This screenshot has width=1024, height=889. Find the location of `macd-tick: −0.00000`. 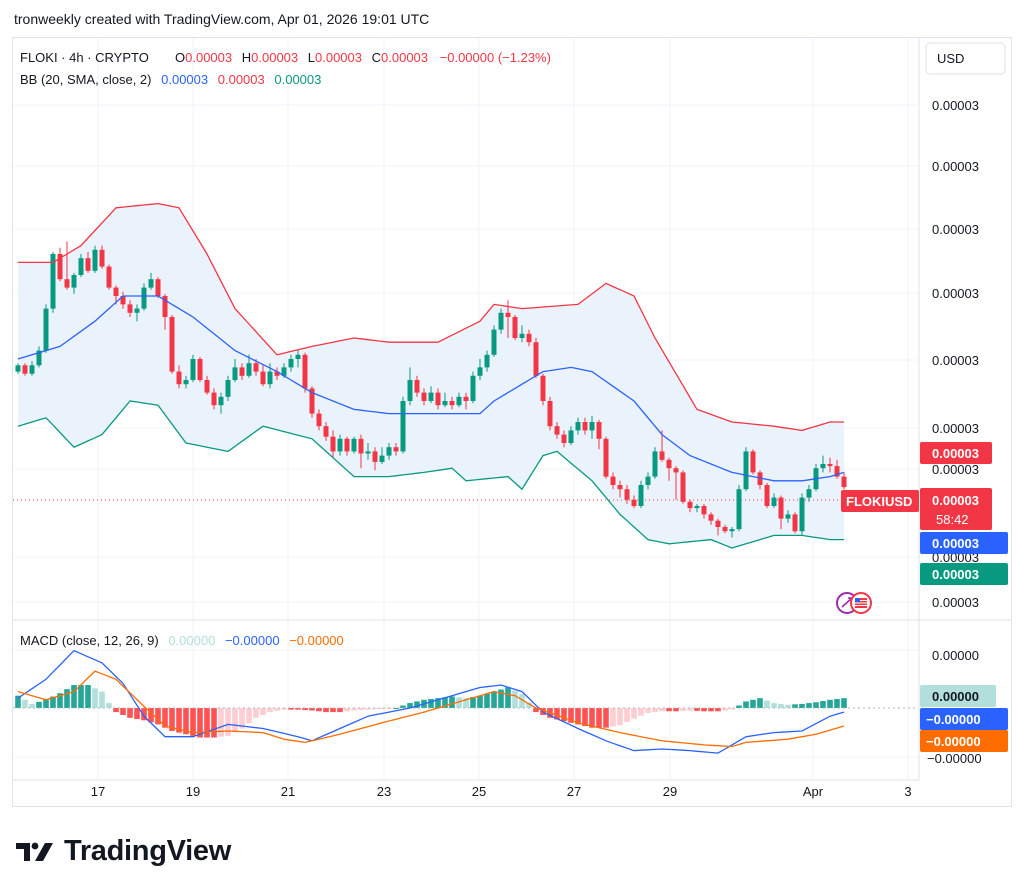

macd-tick: −0.00000 is located at coordinates (954, 758).